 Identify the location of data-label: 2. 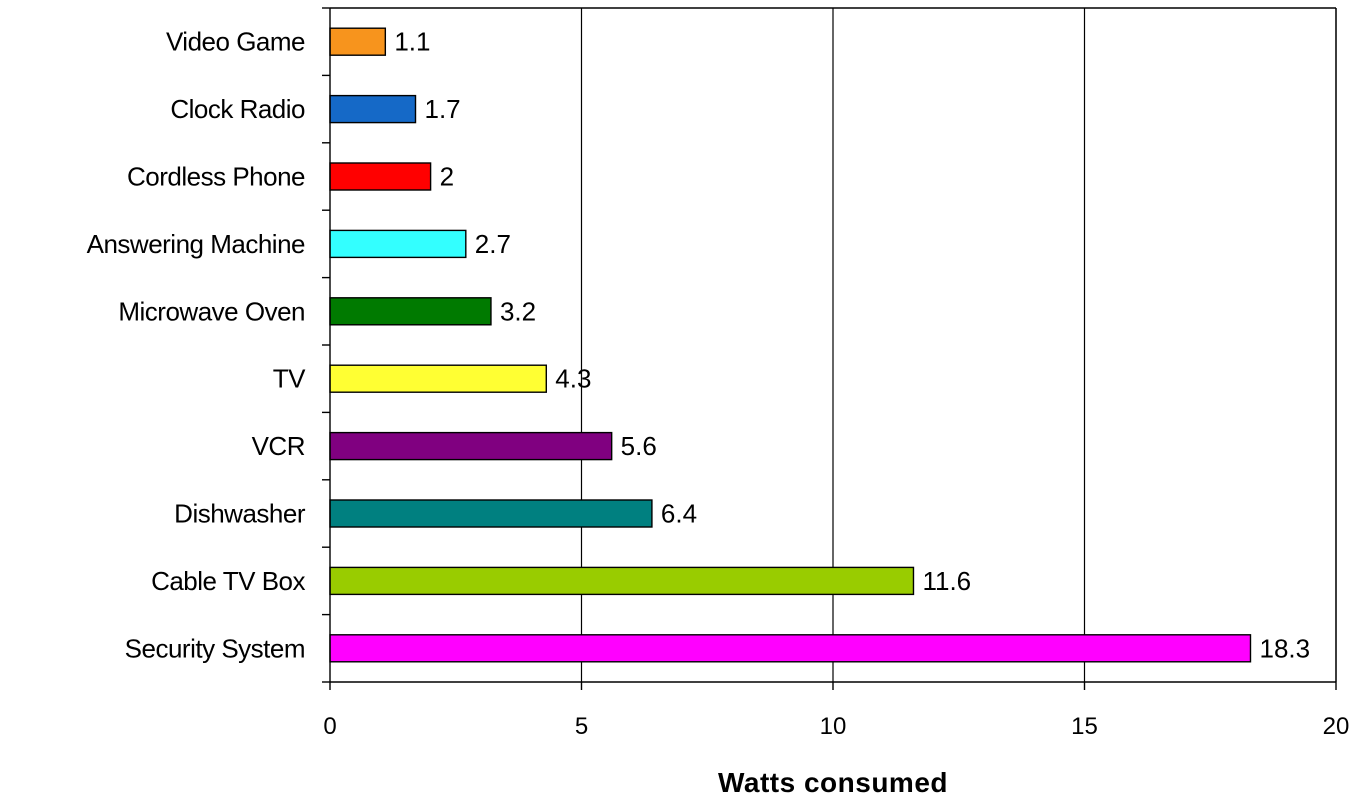
(447, 177).